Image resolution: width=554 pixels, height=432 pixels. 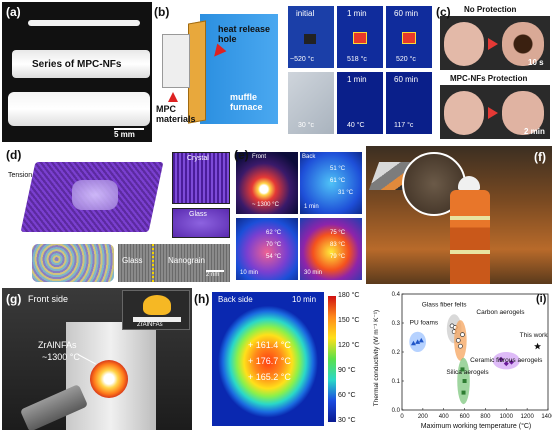 What do you see at coordinates (274, 233) in the screenshot?
I see `temp-reading: 62 °C` at bounding box center [274, 233].